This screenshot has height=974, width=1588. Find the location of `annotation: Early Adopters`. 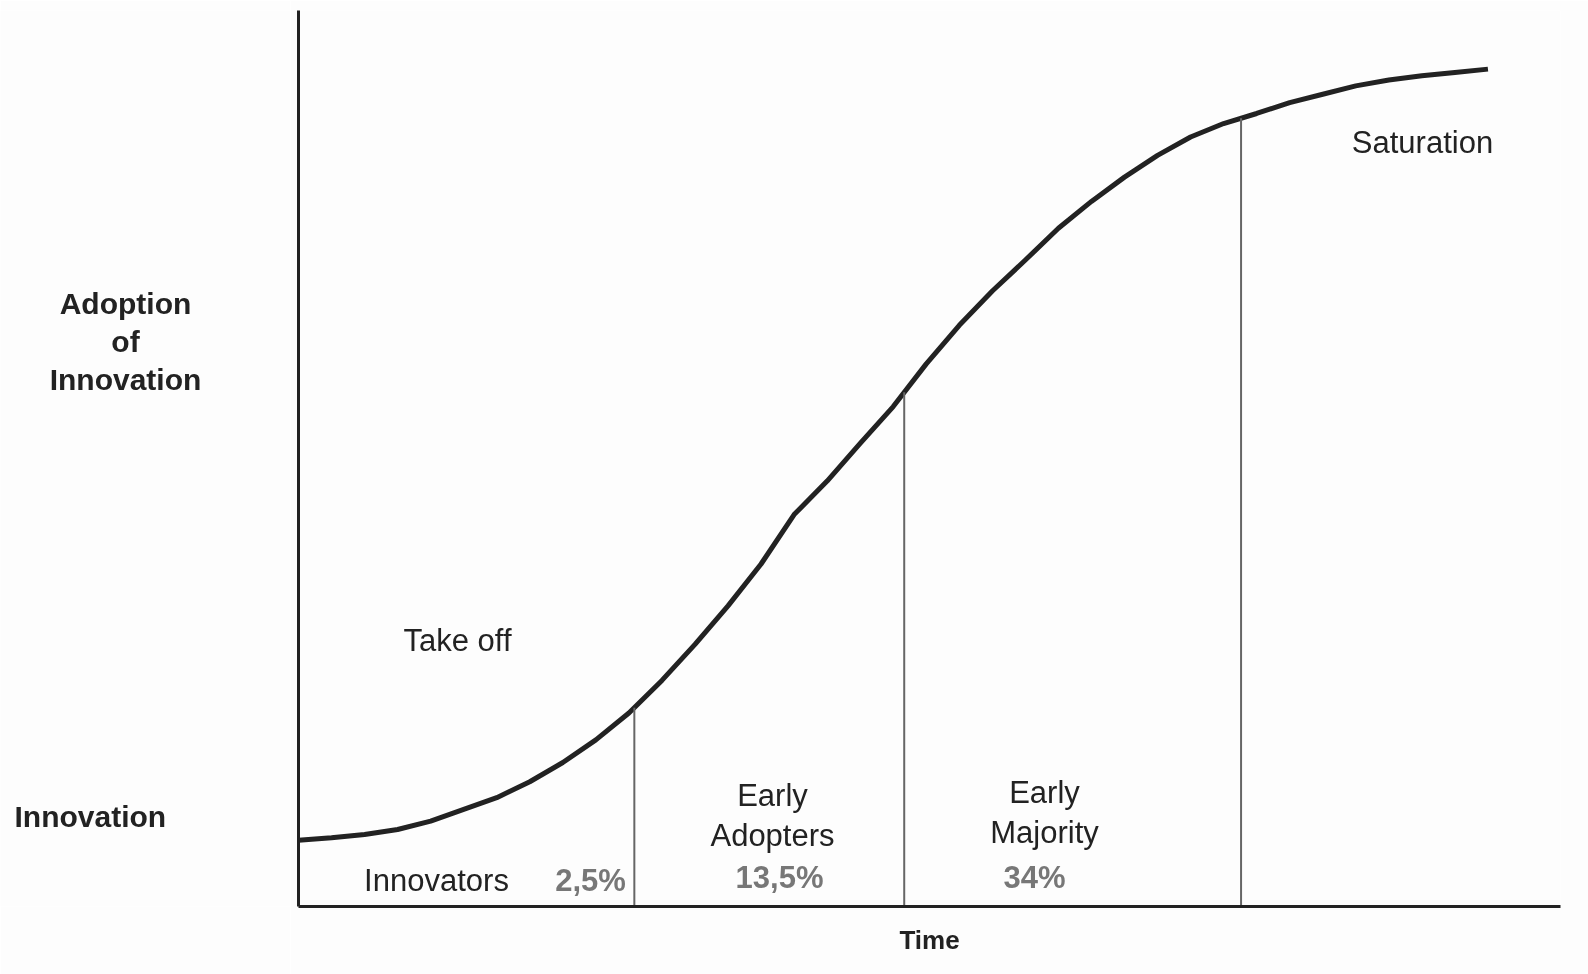

annotation: Early Adopters is located at coordinates (772, 815).